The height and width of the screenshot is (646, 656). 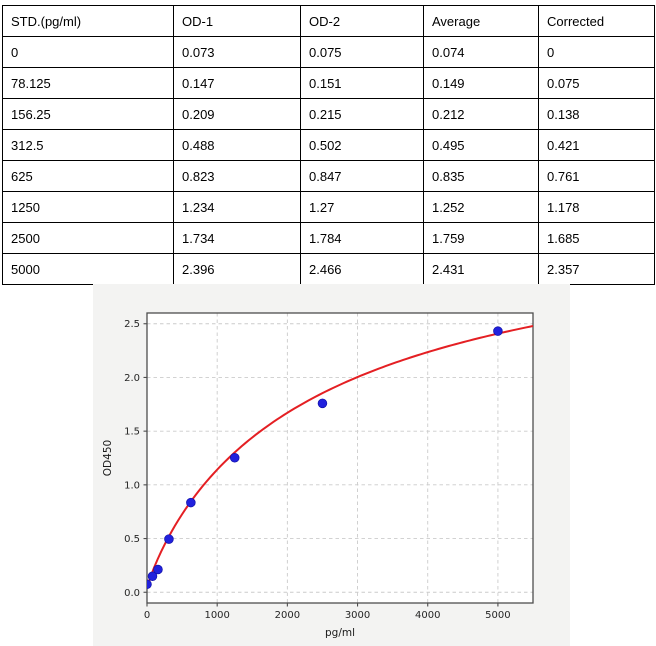 What do you see at coordinates (88, 145) in the screenshot?
I see `table-cell: 312.5` at bounding box center [88, 145].